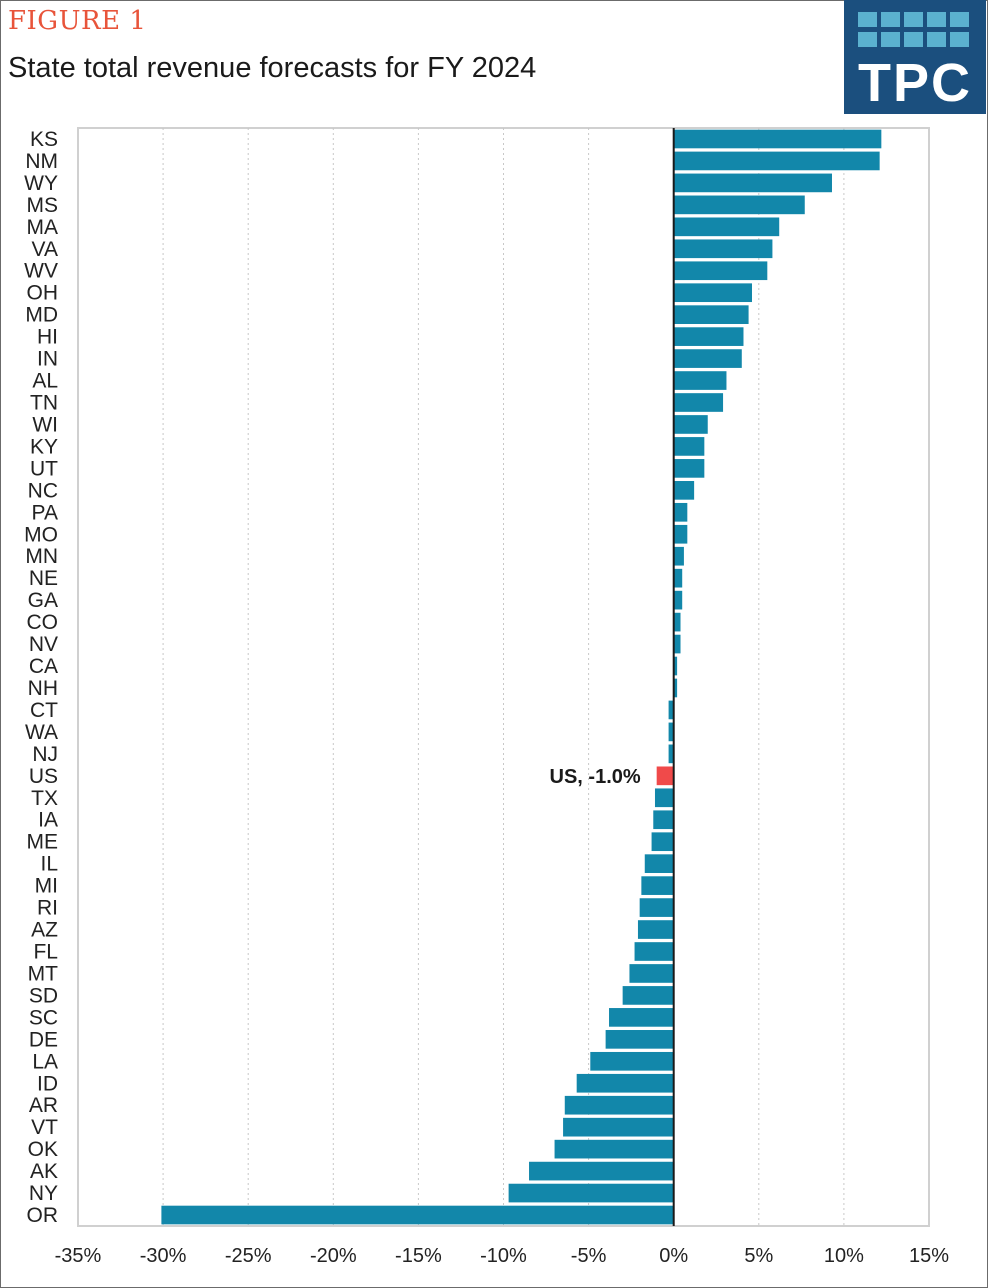  What do you see at coordinates (844, 1256) in the screenshot?
I see `x-tick-label: 10%` at bounding box center [844, 1256].